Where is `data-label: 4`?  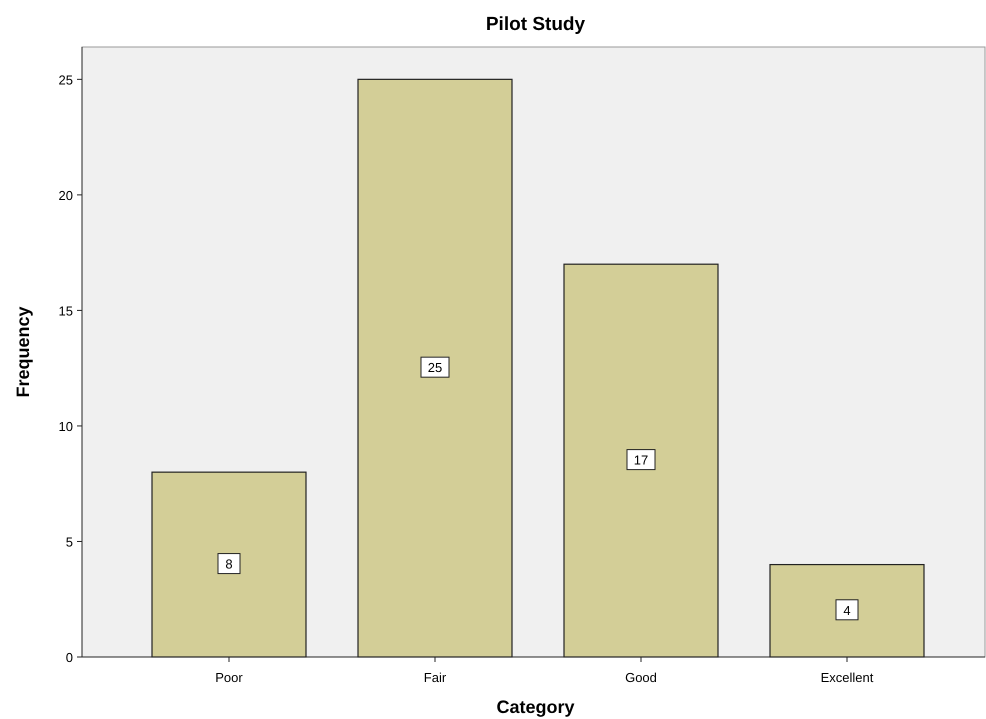
data-label: 4 is located at coordinates (847, 610).